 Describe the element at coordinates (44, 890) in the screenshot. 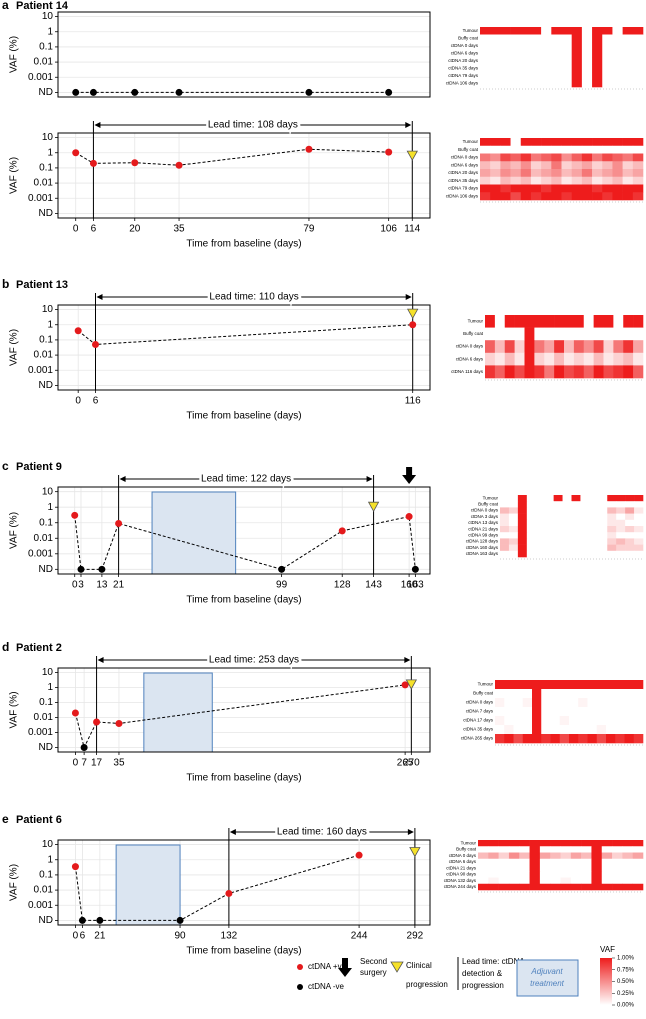

I see `y-tick-label: 0.01` at that location.